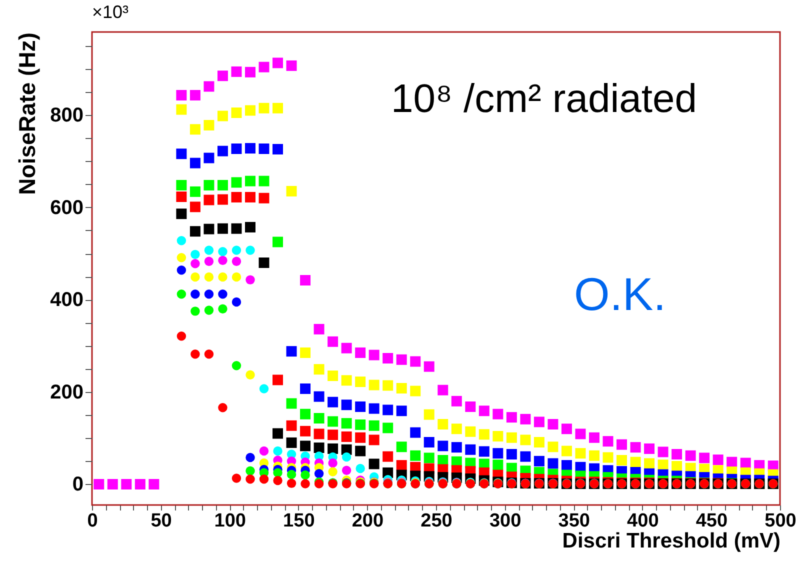 This screenshot has height=561, width=807. Describe the element at coordinates (78, 485) in the screenshot. I see `y-tick-label: 0` at that location.